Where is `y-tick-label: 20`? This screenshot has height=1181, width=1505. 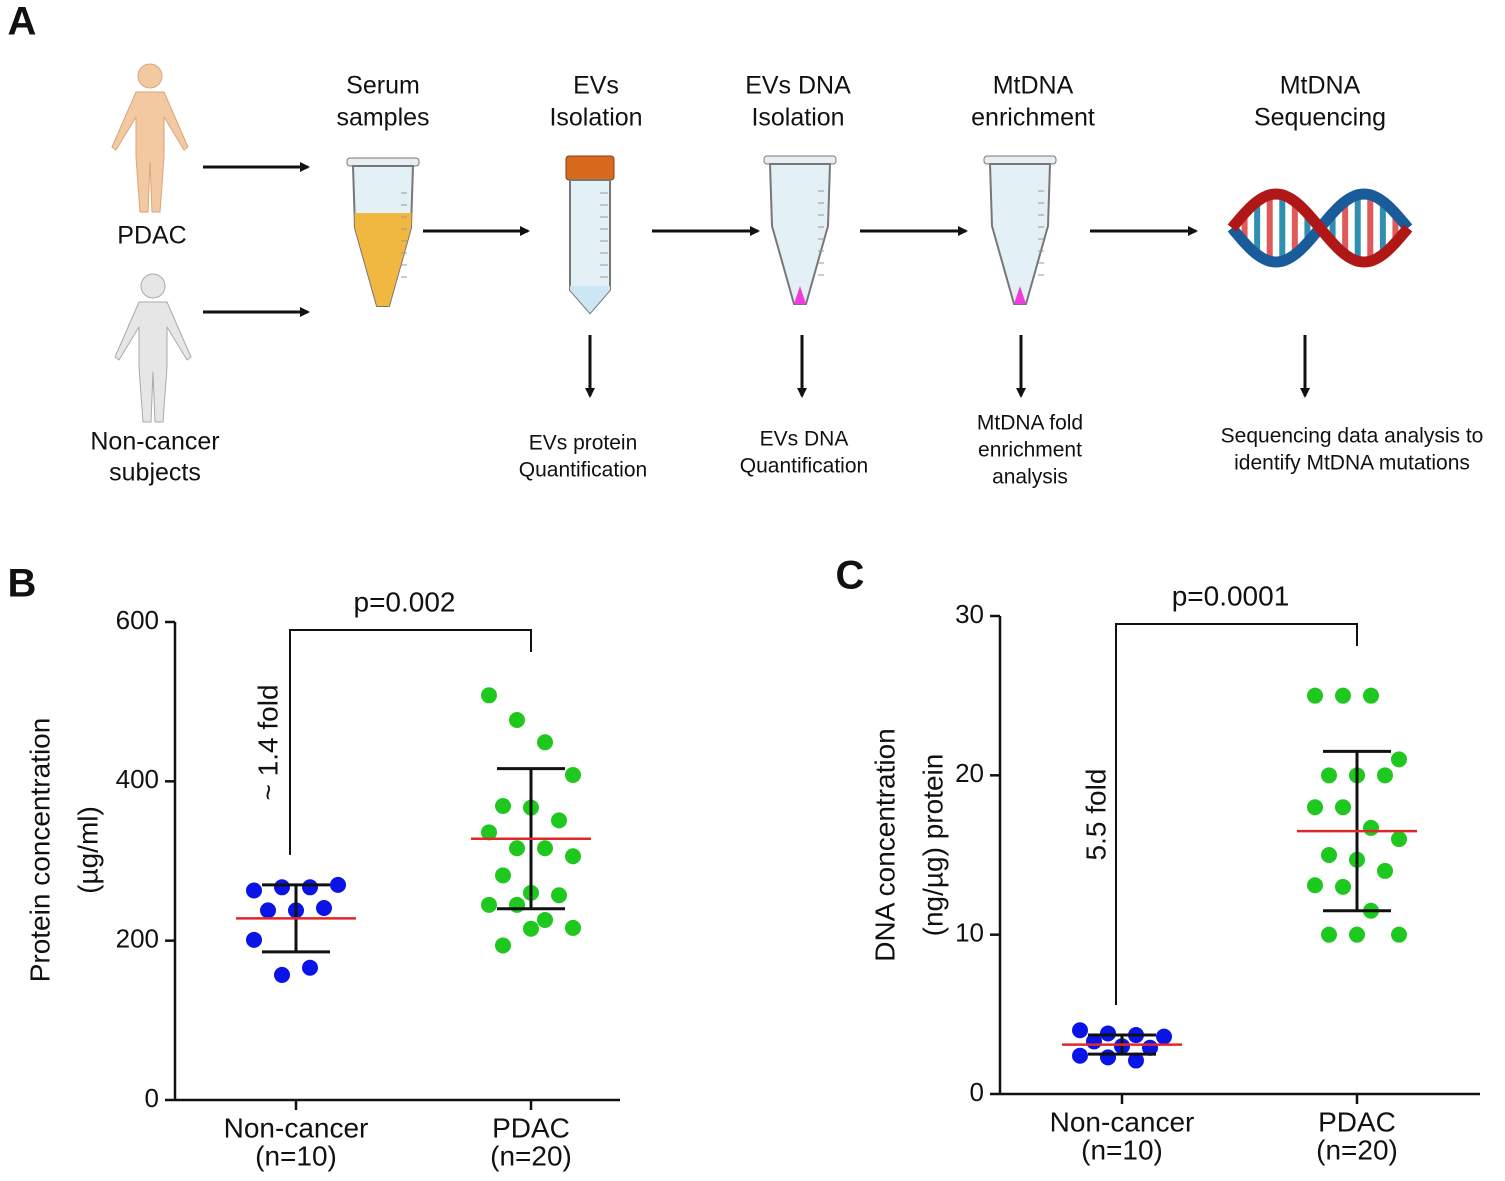
y-tick-label: 20 is located at coordinates (969, 773).